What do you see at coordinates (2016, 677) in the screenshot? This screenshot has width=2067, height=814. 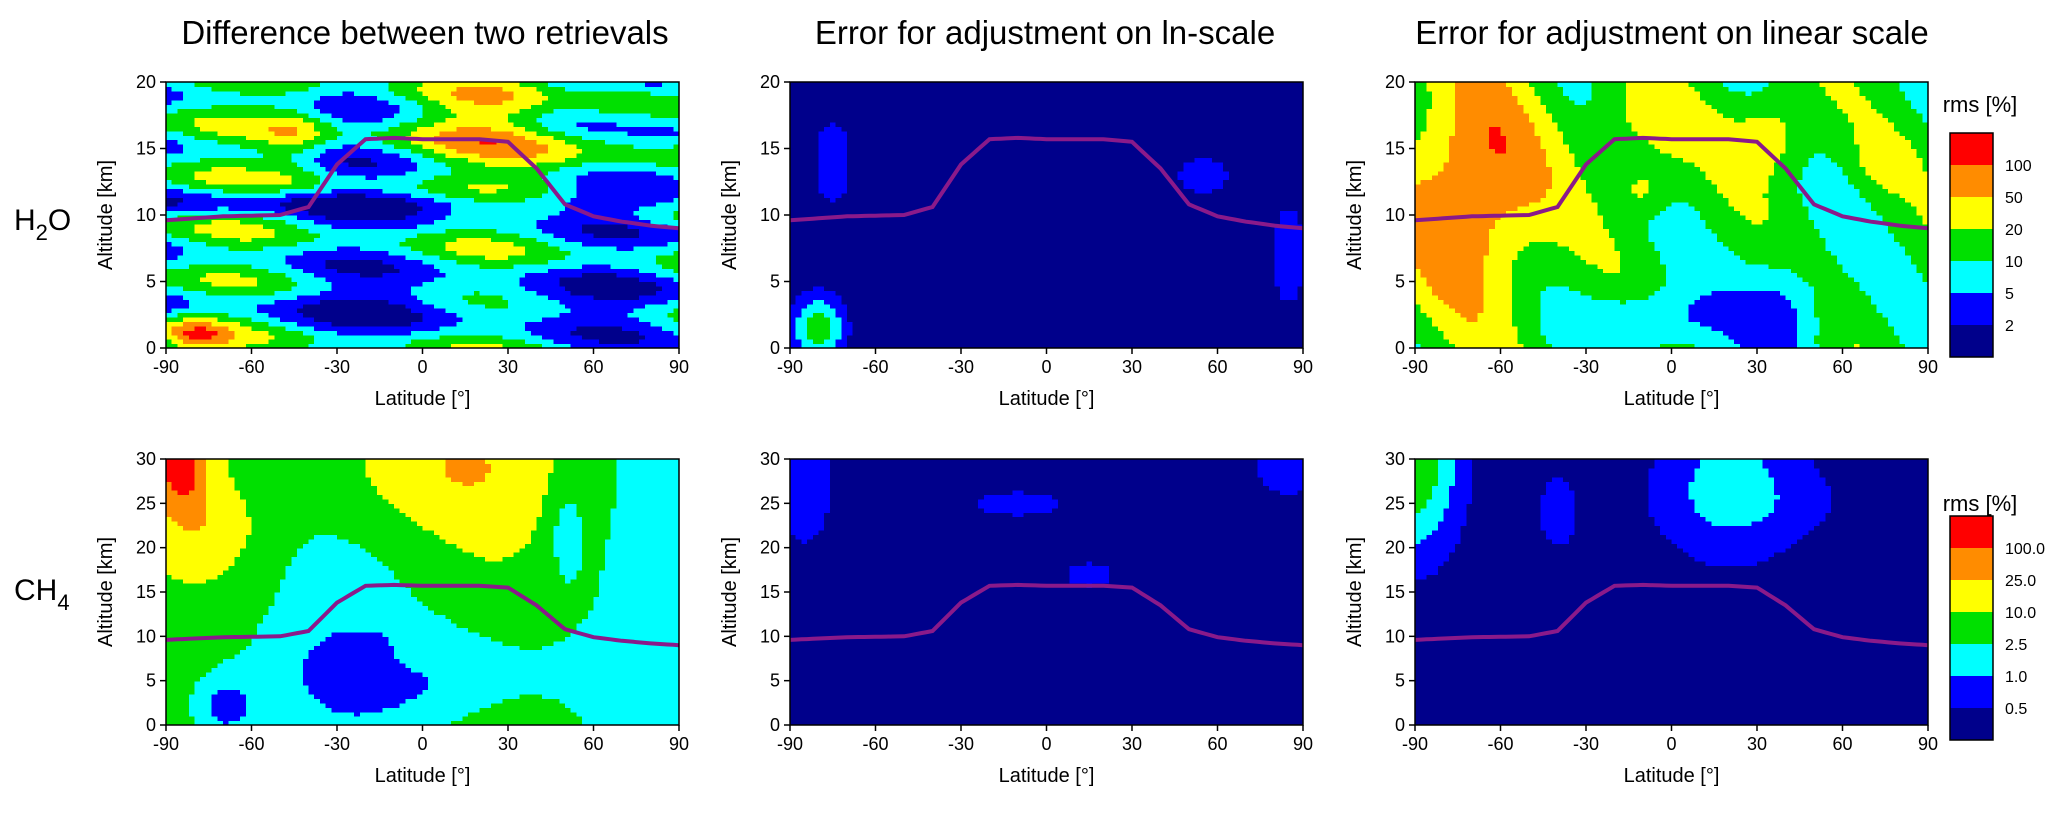 I see `colorbar-label: 1.0` at bounding box center [2016, 677].